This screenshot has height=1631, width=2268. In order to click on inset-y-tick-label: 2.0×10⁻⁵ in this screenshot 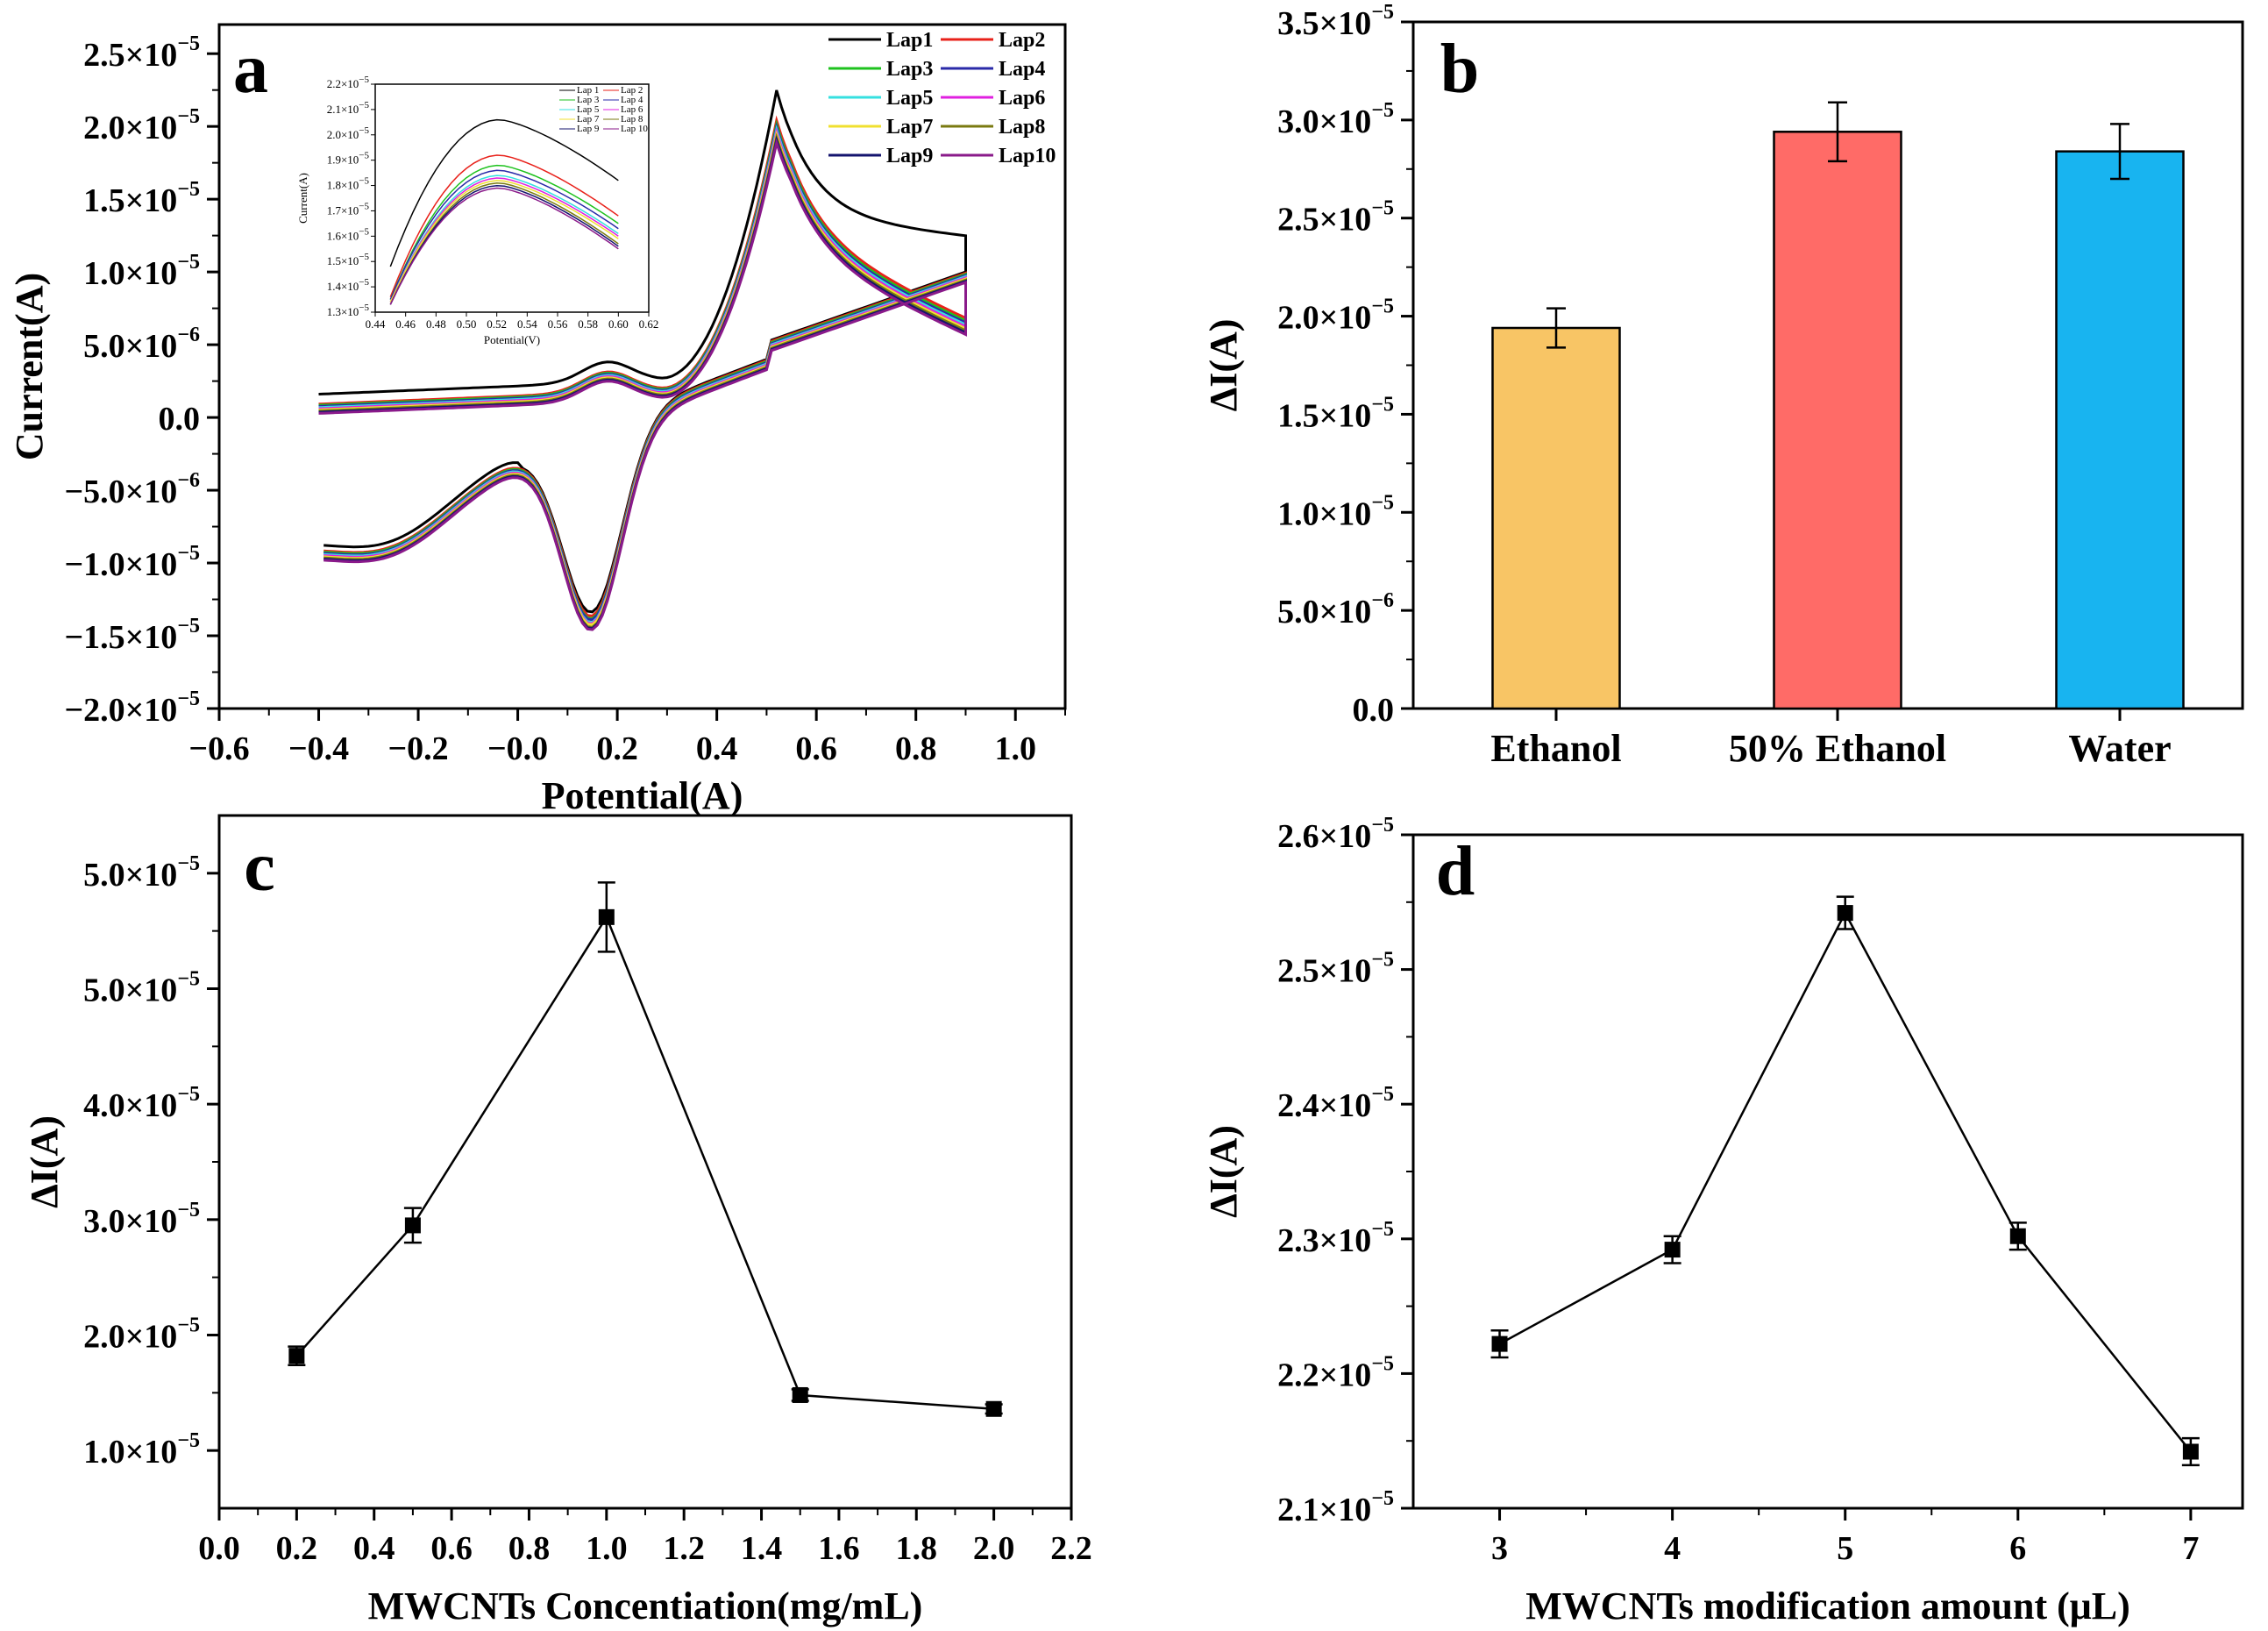, I will do `click(348, 133)`.